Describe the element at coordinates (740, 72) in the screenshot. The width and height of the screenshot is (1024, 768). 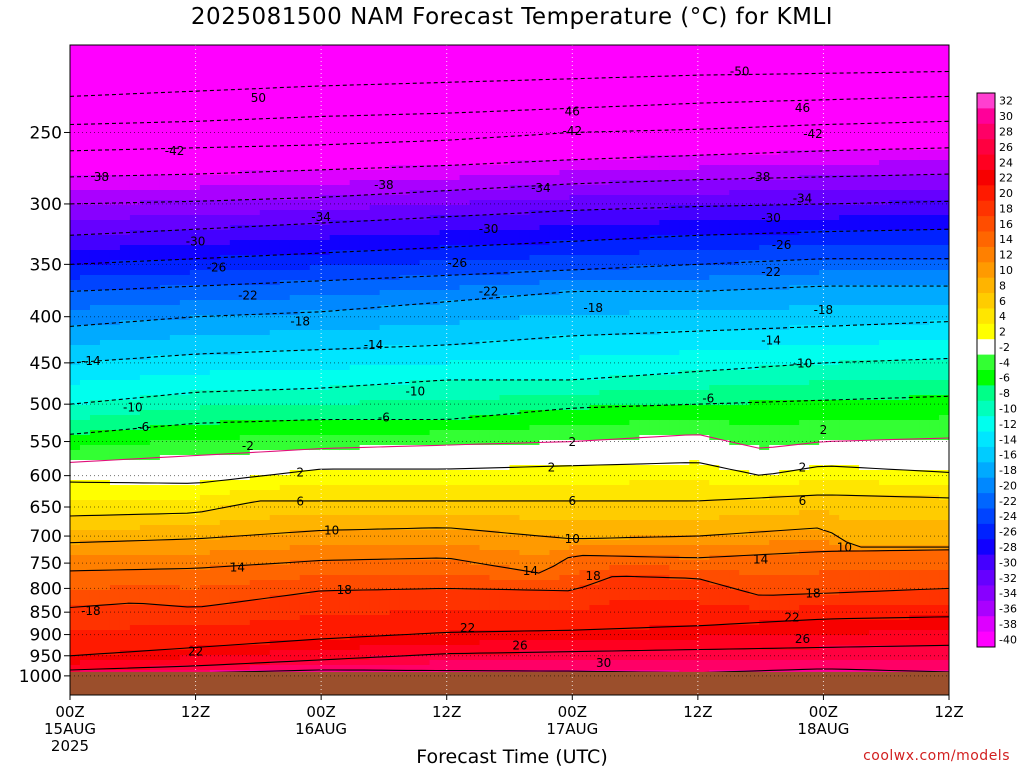
I see `contour-label: -50` at that location.